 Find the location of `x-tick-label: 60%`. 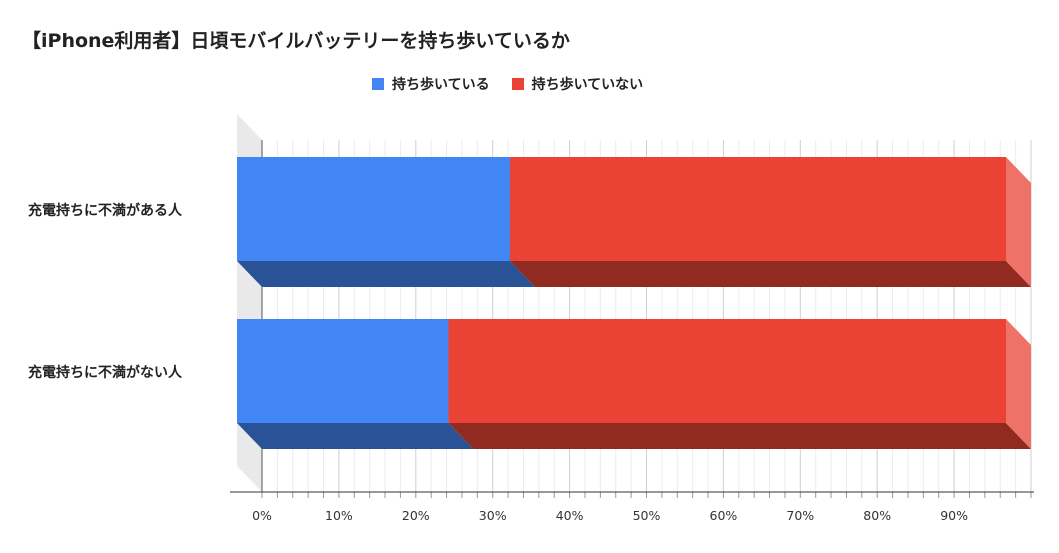

x-tick-label: 60% is located at coordinates (724, 515).